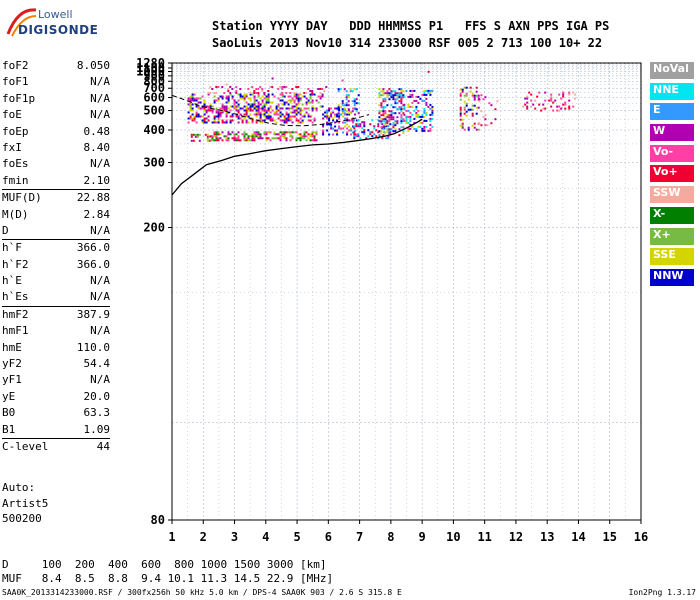  I want to click on parameter-row: fmin 2.10, so click(56, 181).